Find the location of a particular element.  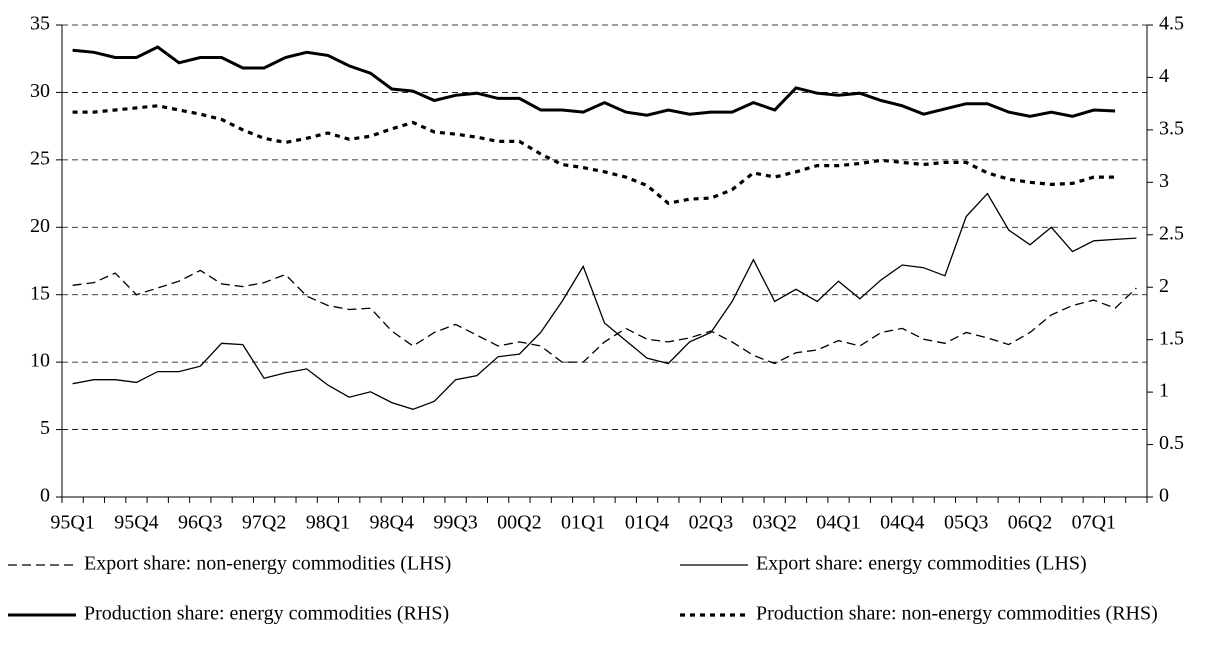

y2-tick-label: 4 is located at coordinates (1164, 76).